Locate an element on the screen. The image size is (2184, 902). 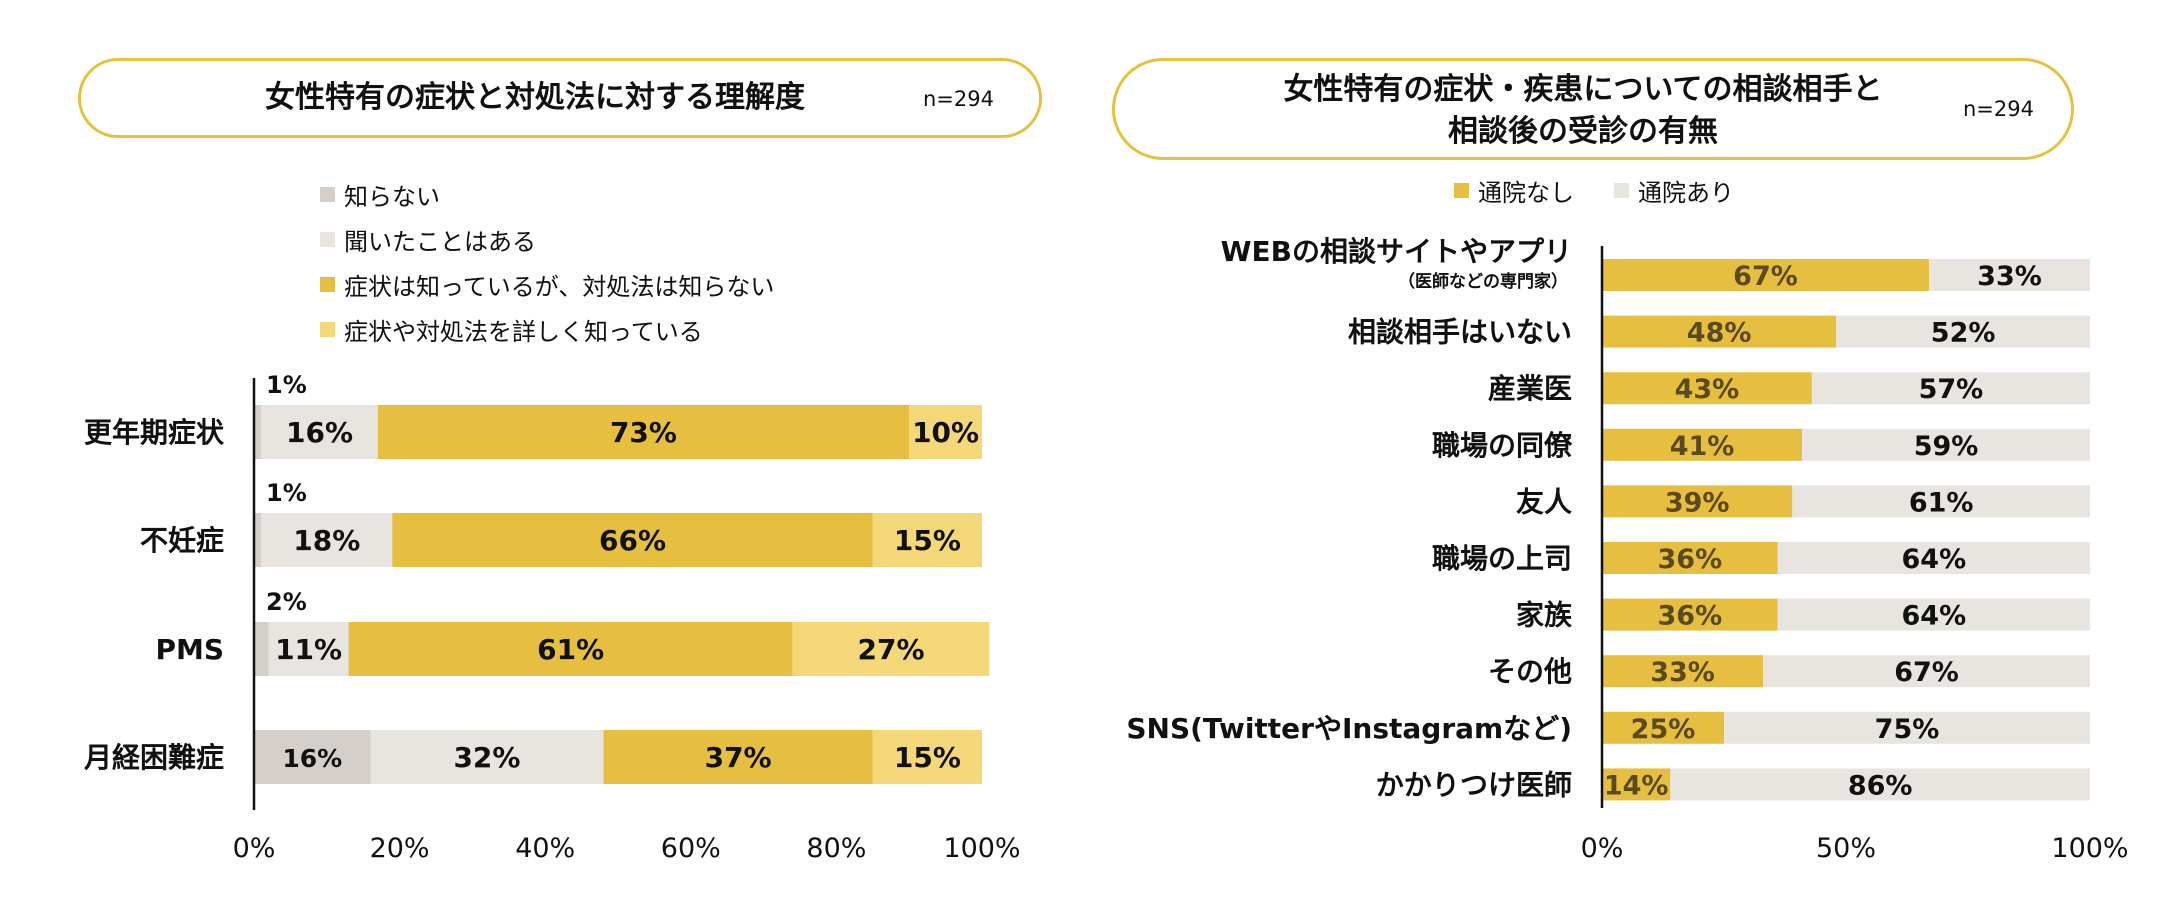
data-label: 27% is located at coordinates (890, 649).